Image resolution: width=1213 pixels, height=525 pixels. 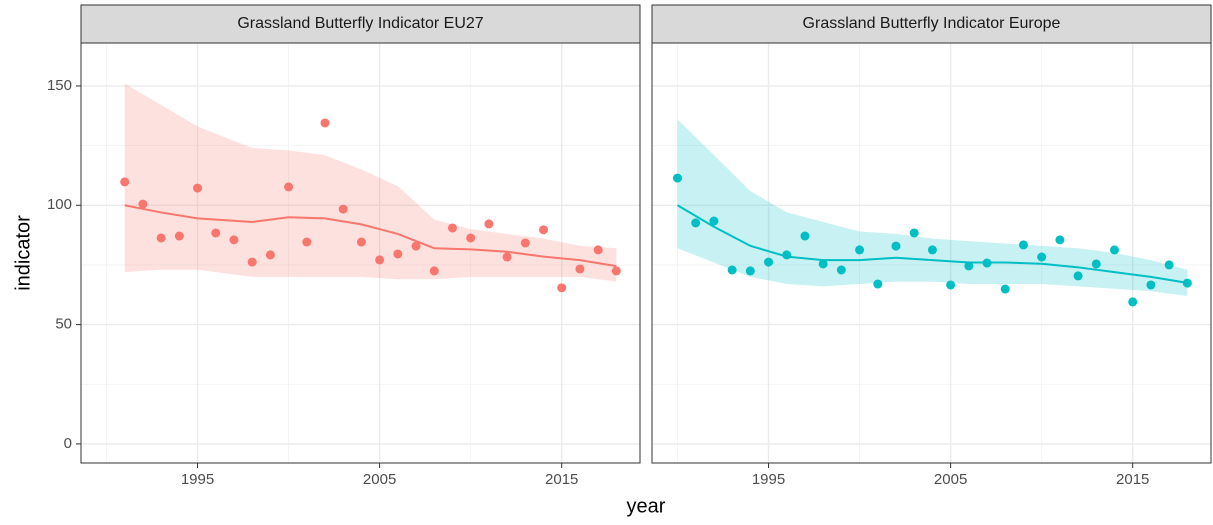 What do you see at coordinates (23, 253) in the screenshot?
I see `y-axis-title: indicator` at bounding box center [23, 253].